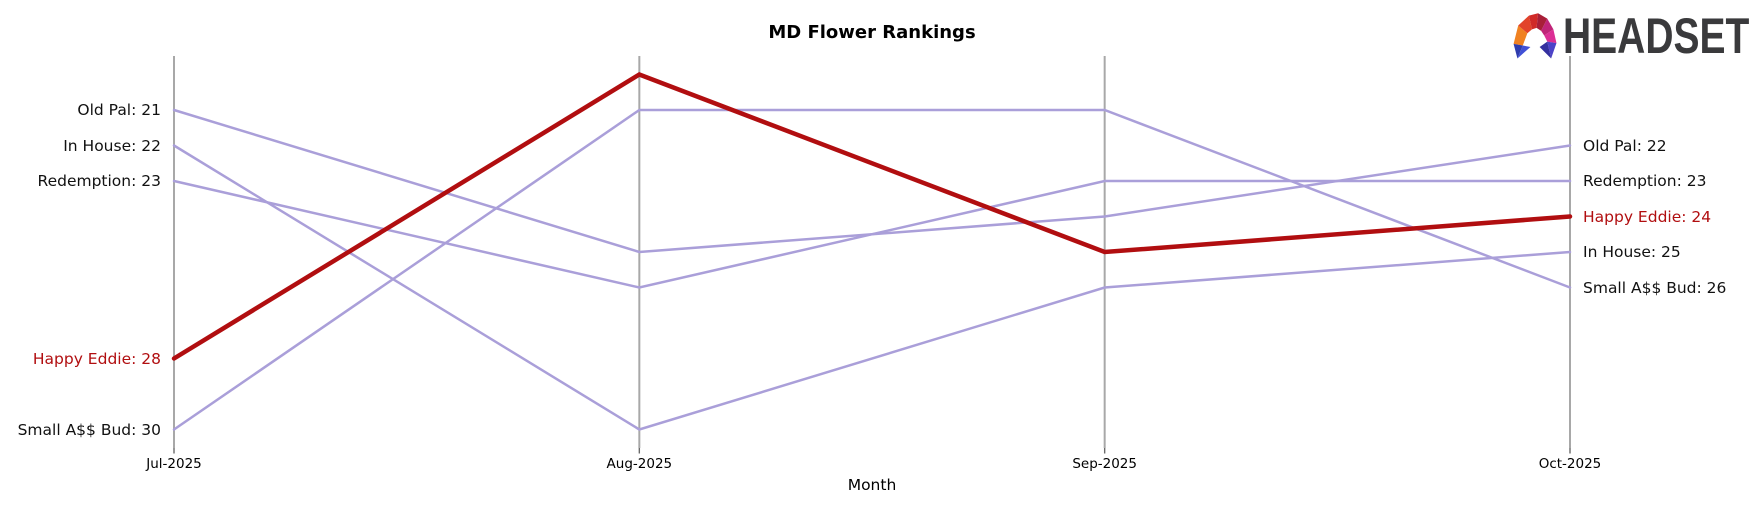 Image resolution: width=1751 pixels, height=507 pixels. I want to click on x-tick-label-jul-2025: Jul-2025, so click(174, 464).